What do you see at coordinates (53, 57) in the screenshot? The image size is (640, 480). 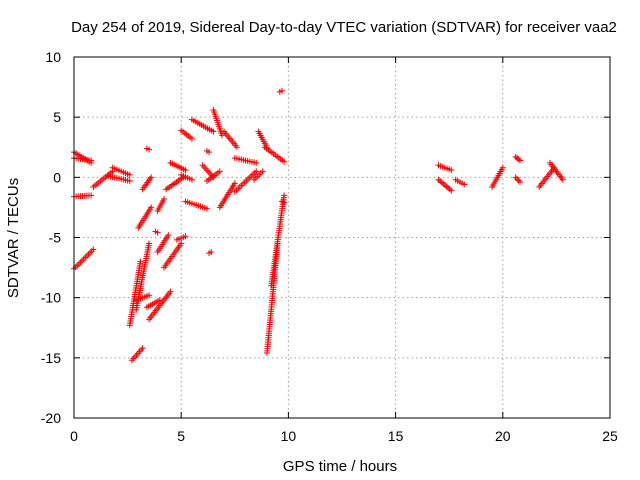 I see `y-tick-label: 10` at bounding box center [53, 57].